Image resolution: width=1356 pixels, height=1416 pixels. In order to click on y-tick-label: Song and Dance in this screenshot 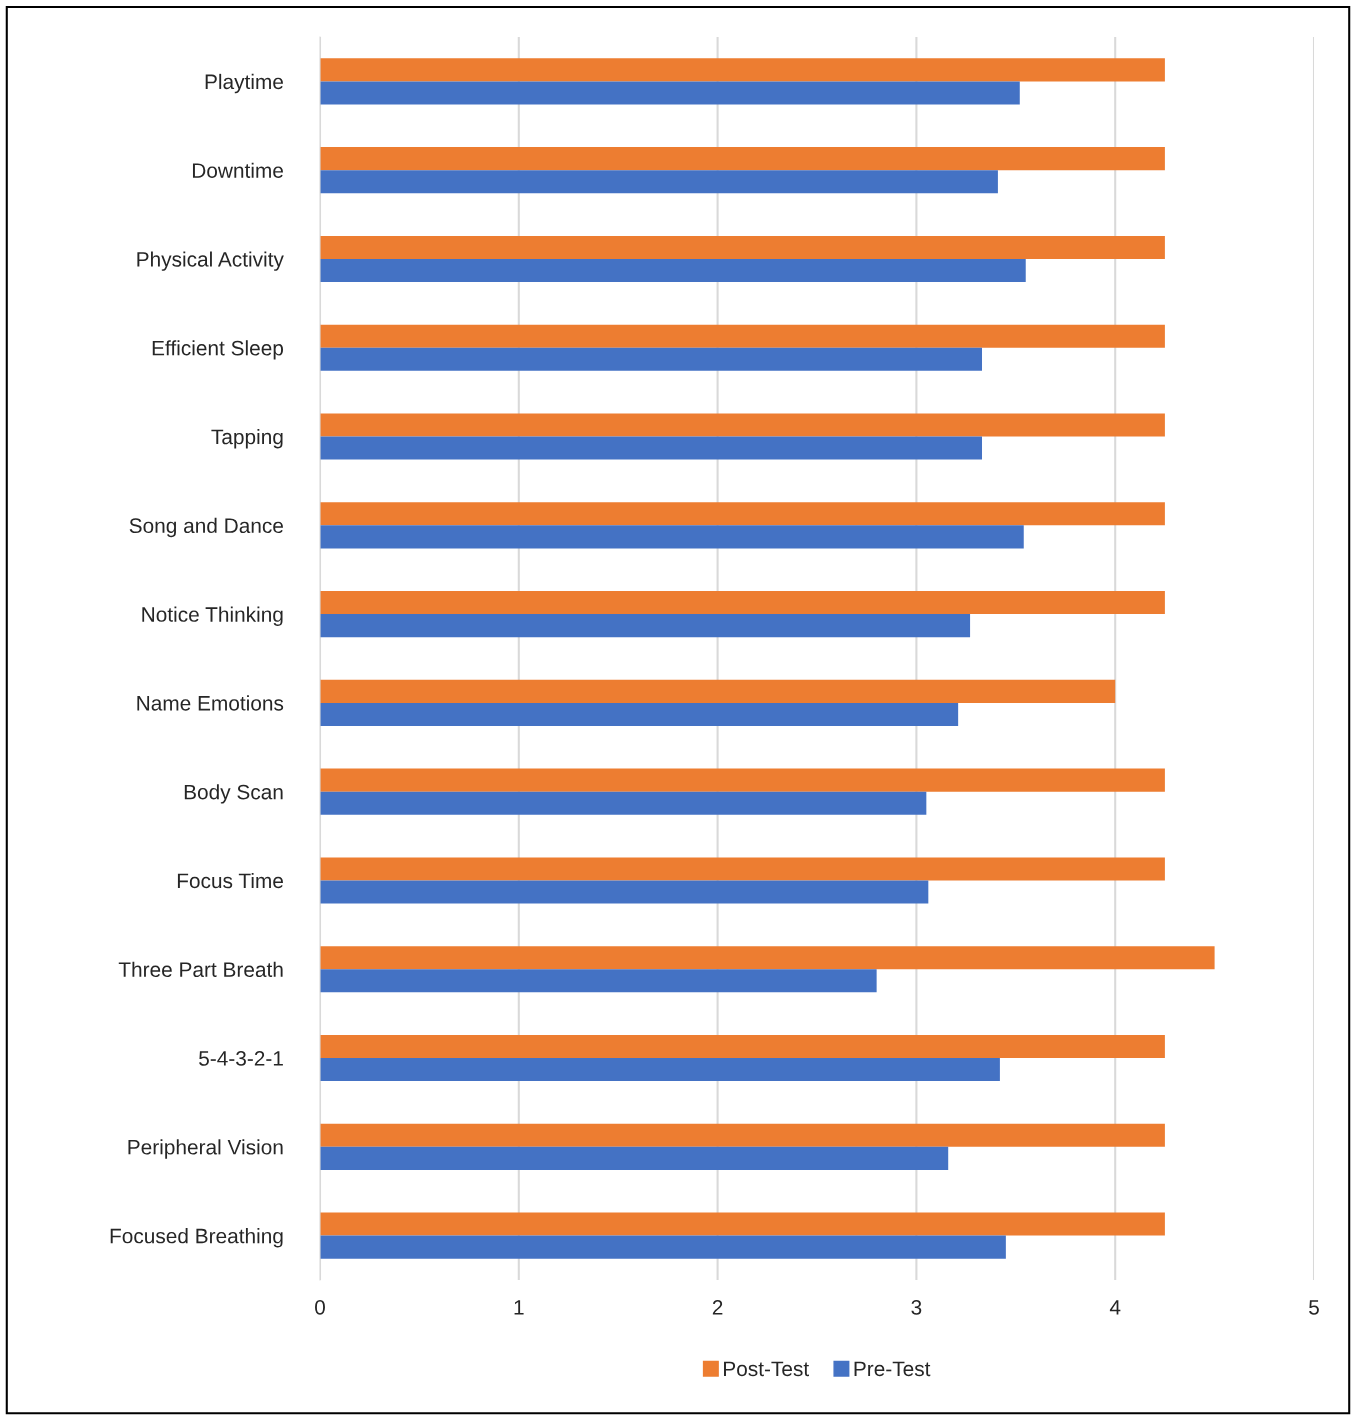, I will do `click(206, 527)`.